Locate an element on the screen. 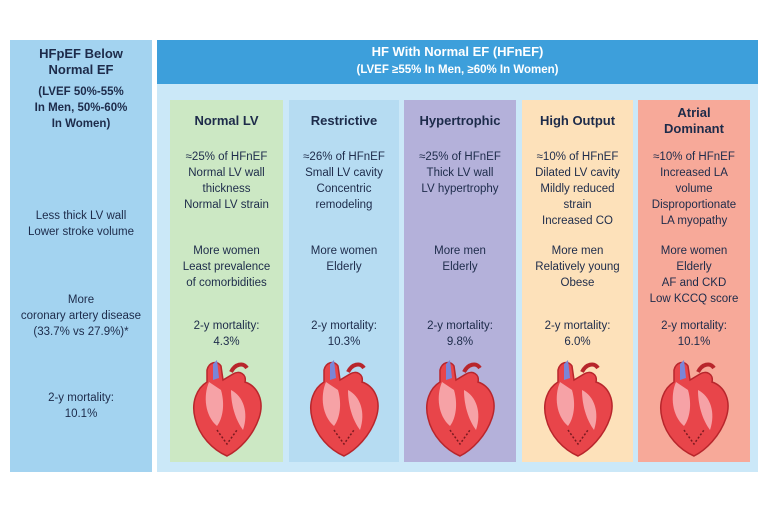 This screenshot has width=768, height=512. column-features: Normal LV wall is located at coordinates (226, 173).